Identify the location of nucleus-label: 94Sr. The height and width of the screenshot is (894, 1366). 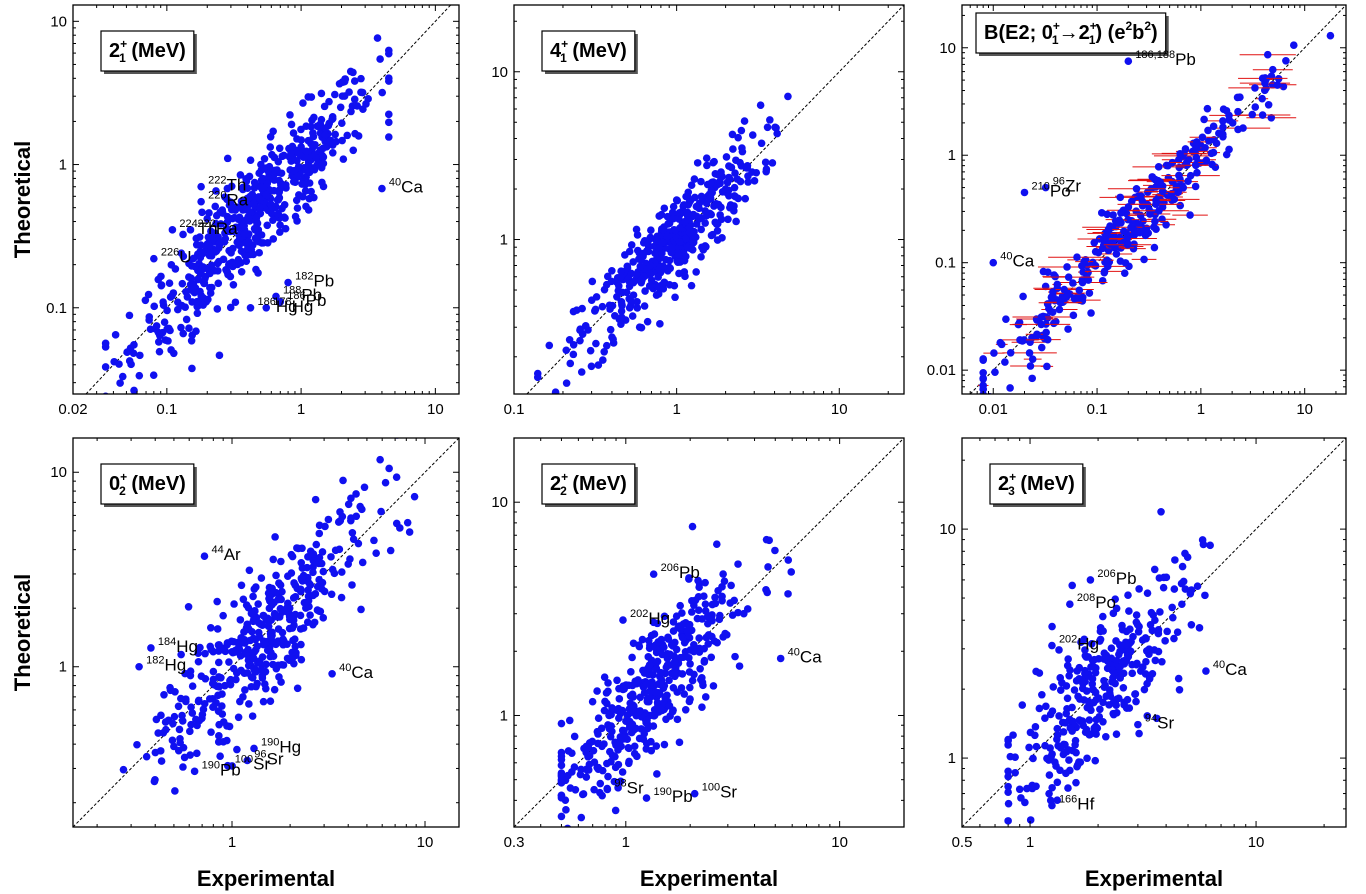
(1160, 723).